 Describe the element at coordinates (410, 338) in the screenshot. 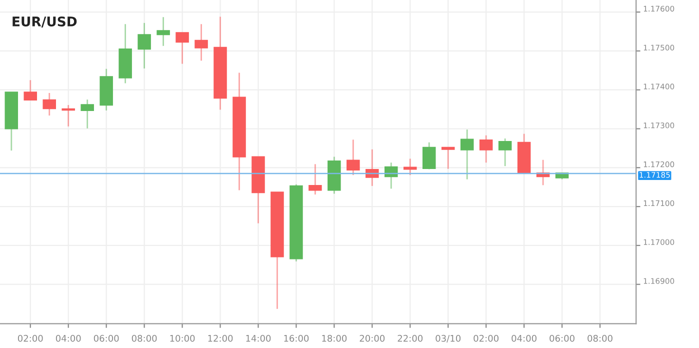

I see `x-tick-label: 22:00` at that location.